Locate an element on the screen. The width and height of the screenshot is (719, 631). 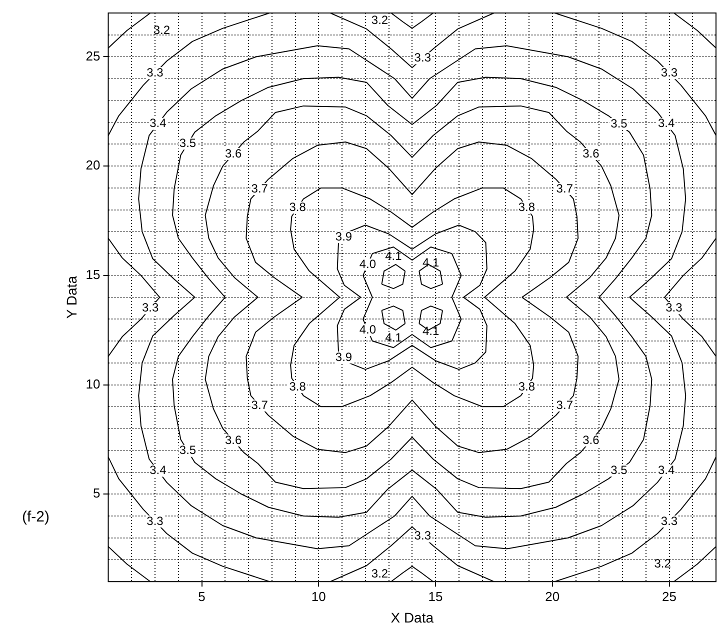
x-tick-label: 5 is located at coordinates (202, 596).